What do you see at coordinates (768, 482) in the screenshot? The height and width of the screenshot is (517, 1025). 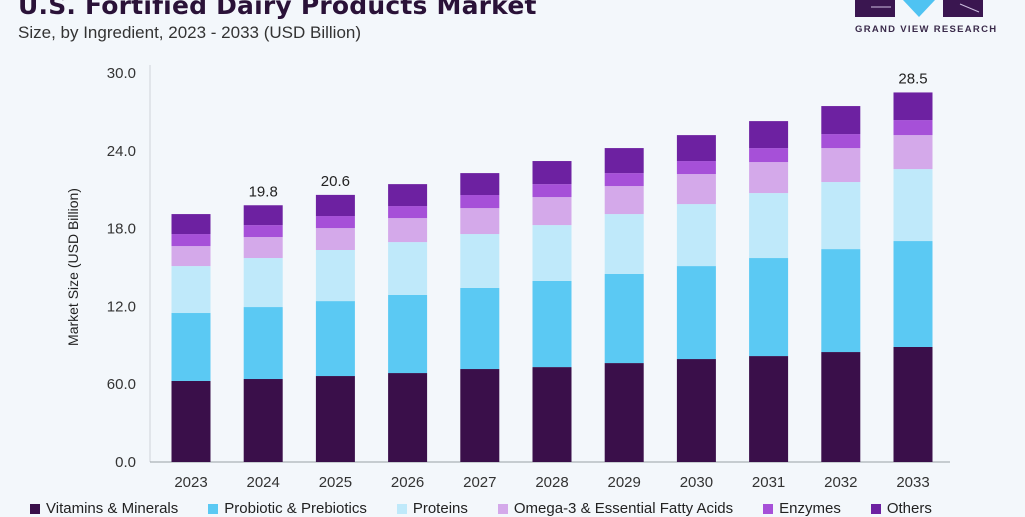 I see `x-tick-label: 2031` at bounding box center [768, 482].